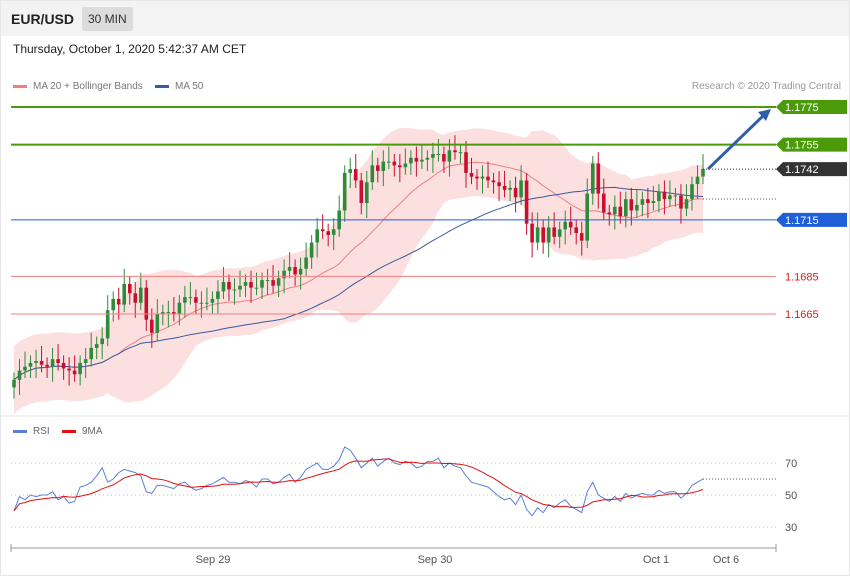  Describe the element at coordinates (43, 19) in the screenshot. I see `symbol-title: EUR/USD` at that location.